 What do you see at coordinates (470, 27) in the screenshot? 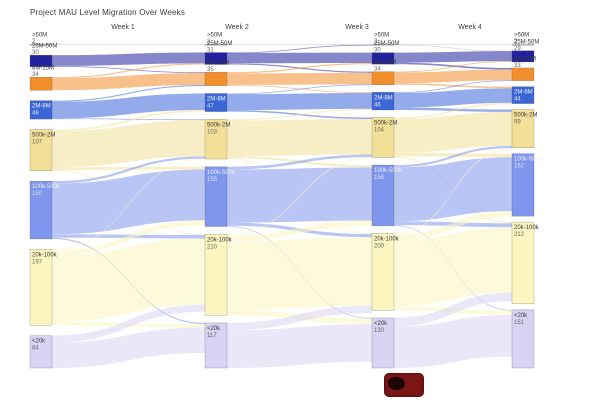
I see `column-header-week-4: Week 4` at bounding box center [470, 27].